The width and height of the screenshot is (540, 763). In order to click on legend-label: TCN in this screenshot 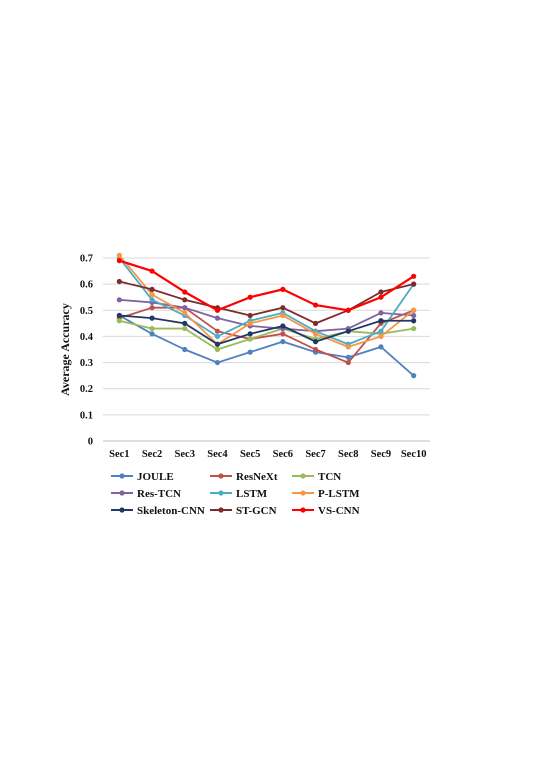, I will do `click(329, 477)`.